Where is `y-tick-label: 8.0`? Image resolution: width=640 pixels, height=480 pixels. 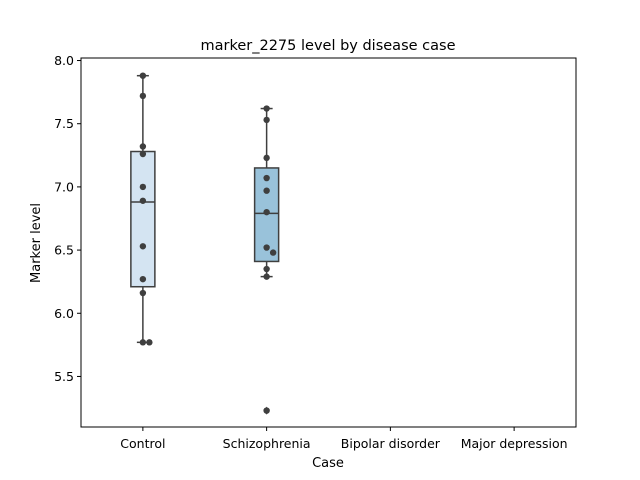
y-tick-label: 8.0 is located at coordinates (64, 60).